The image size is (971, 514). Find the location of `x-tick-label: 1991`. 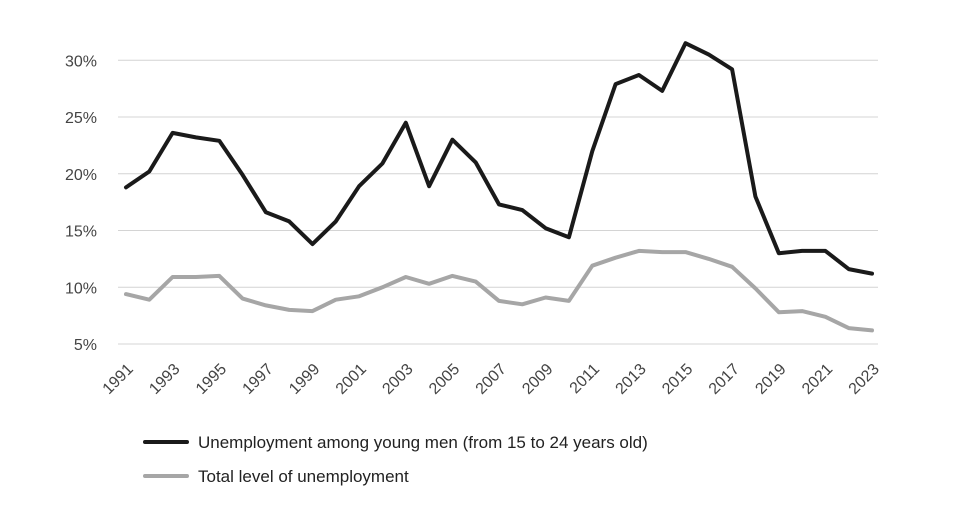

x-tick-label: 1991 is located at coordinates (118, 379).